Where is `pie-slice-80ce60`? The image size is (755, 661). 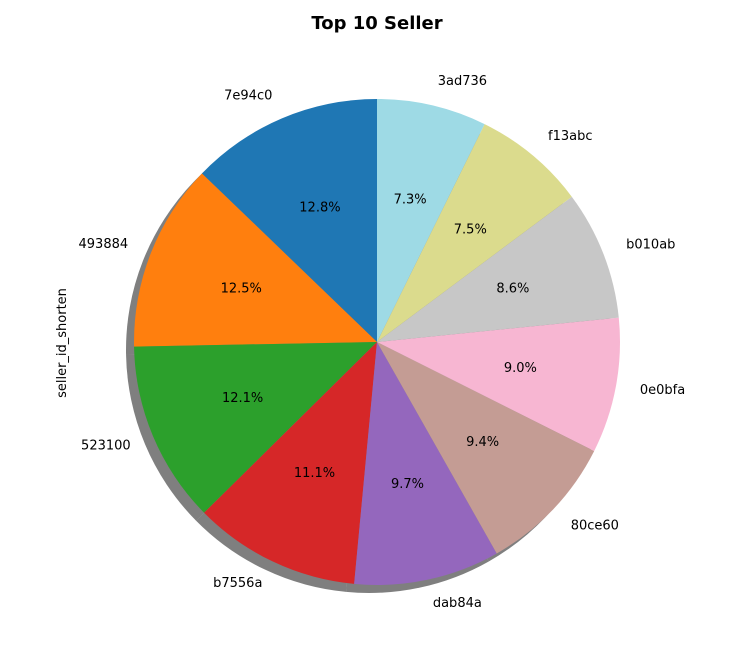
pie-slice-80ce60 is located at coordinates (486, 448).